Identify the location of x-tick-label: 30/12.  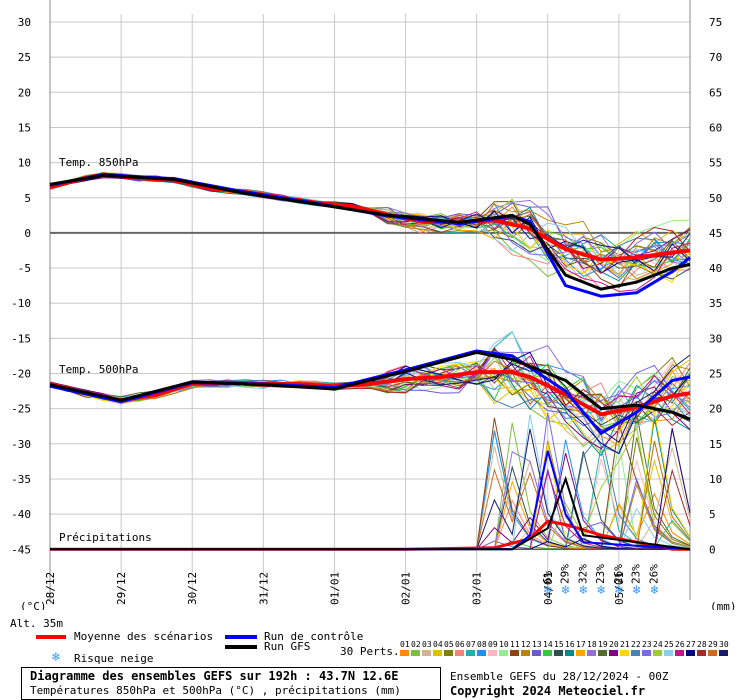
(192, 588).